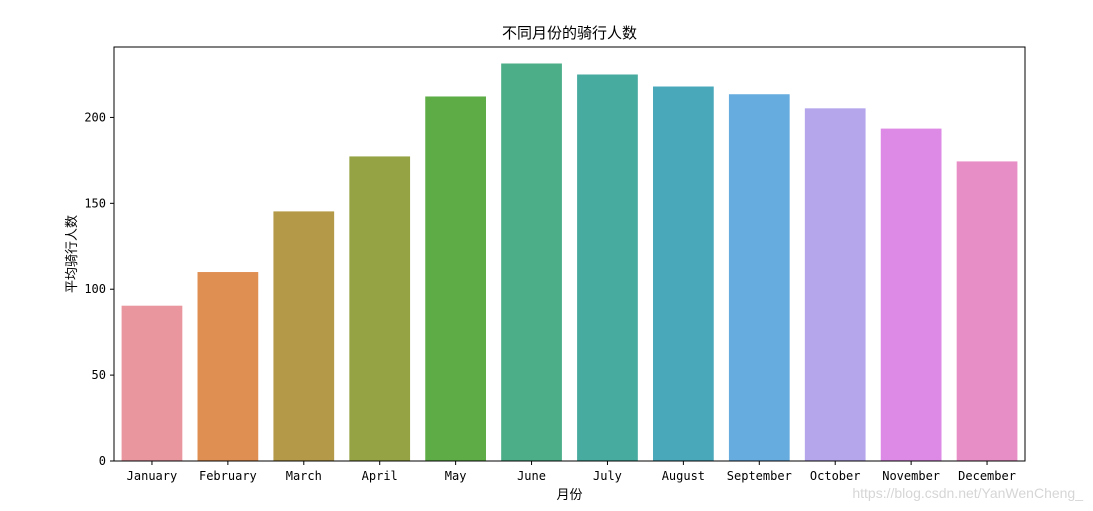 The width and height of the screenshot is (1093, 511). What do you see at coordinates (380, 308) in the screenshot?
I see `bar-april` at bounding box center [380, 308].